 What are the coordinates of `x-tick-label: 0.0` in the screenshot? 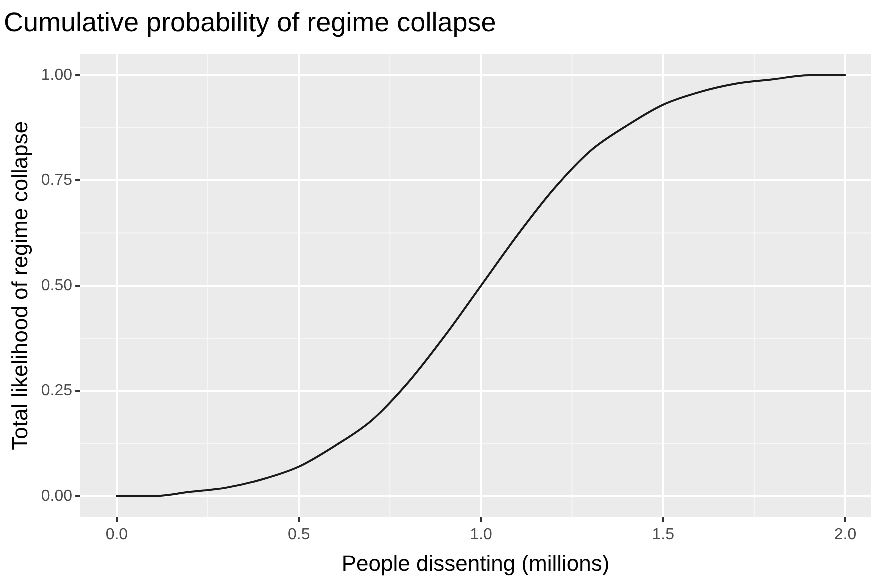 It's located at (117, 535).